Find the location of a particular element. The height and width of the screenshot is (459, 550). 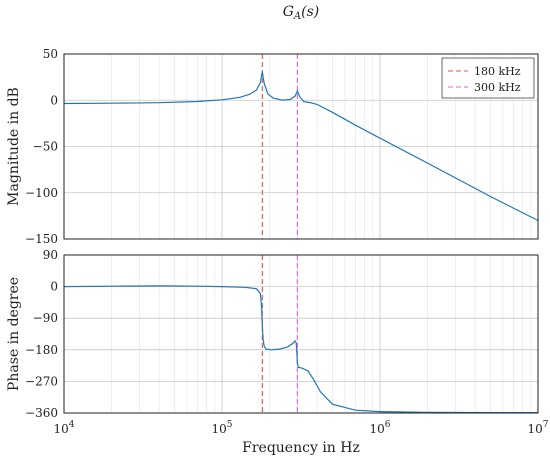

x-tick-label: 10⁴ is located at coordinates (63, 428).